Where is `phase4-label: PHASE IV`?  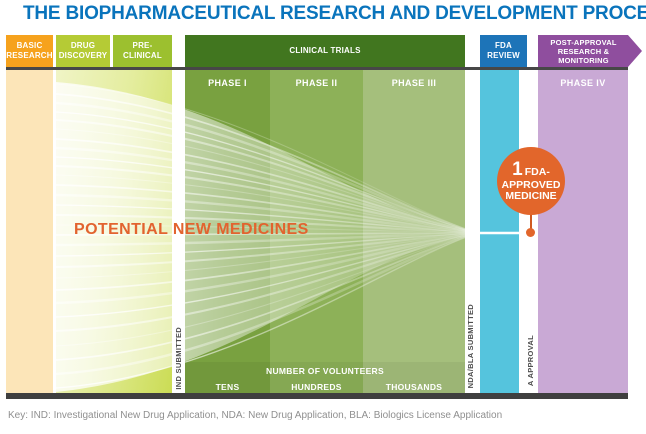
phase4-label: PHASE IV is located at coordinates (583, 83).